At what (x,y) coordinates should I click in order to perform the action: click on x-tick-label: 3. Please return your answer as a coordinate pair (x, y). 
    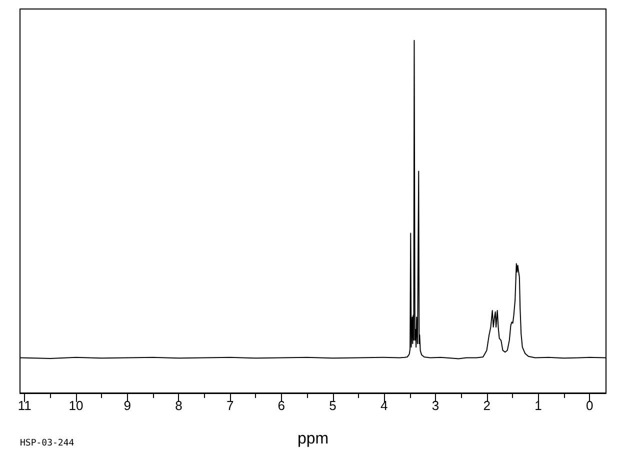
    Looking at the image, I should click on (436, 405).